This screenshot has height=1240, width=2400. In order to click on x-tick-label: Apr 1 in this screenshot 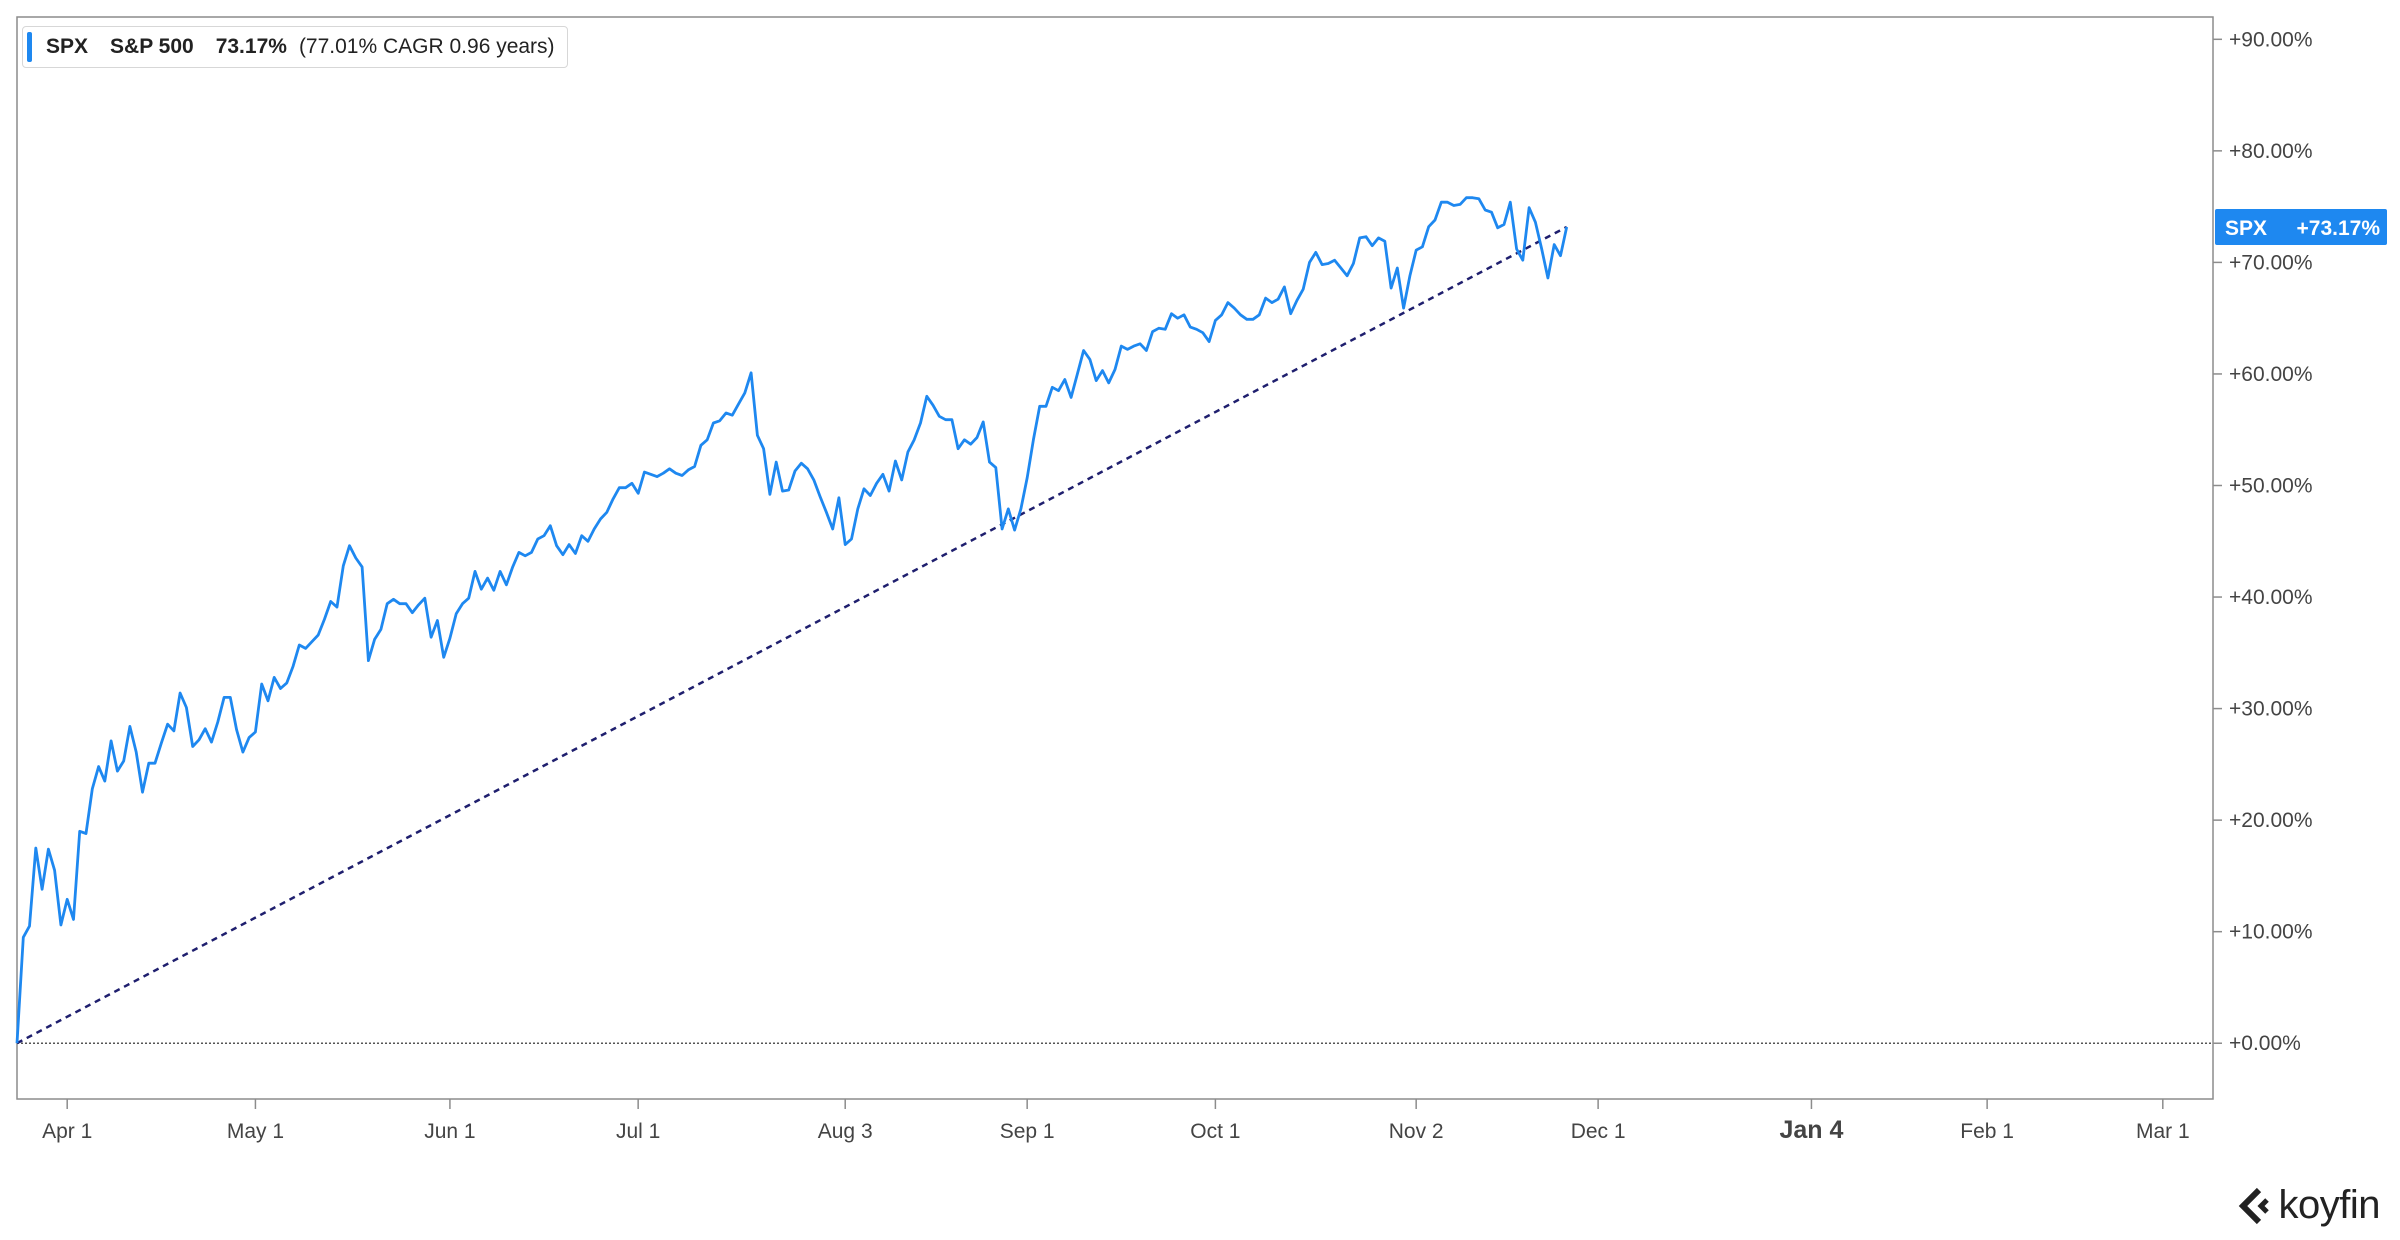, I will do `click(67, 1131)`.